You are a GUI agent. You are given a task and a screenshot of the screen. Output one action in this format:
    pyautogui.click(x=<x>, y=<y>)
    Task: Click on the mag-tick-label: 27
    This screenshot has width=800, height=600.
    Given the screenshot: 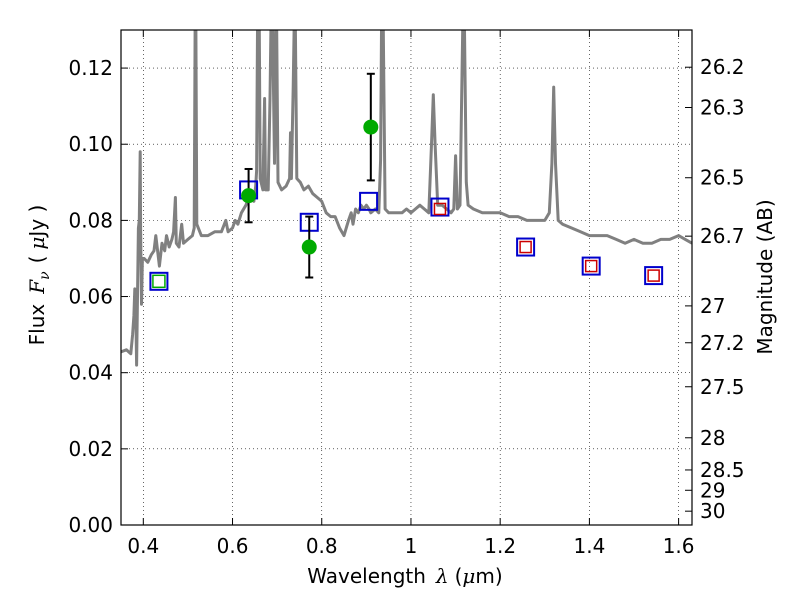 What is the action you would take?
    pyautogui.click(x=712, y=306)
    